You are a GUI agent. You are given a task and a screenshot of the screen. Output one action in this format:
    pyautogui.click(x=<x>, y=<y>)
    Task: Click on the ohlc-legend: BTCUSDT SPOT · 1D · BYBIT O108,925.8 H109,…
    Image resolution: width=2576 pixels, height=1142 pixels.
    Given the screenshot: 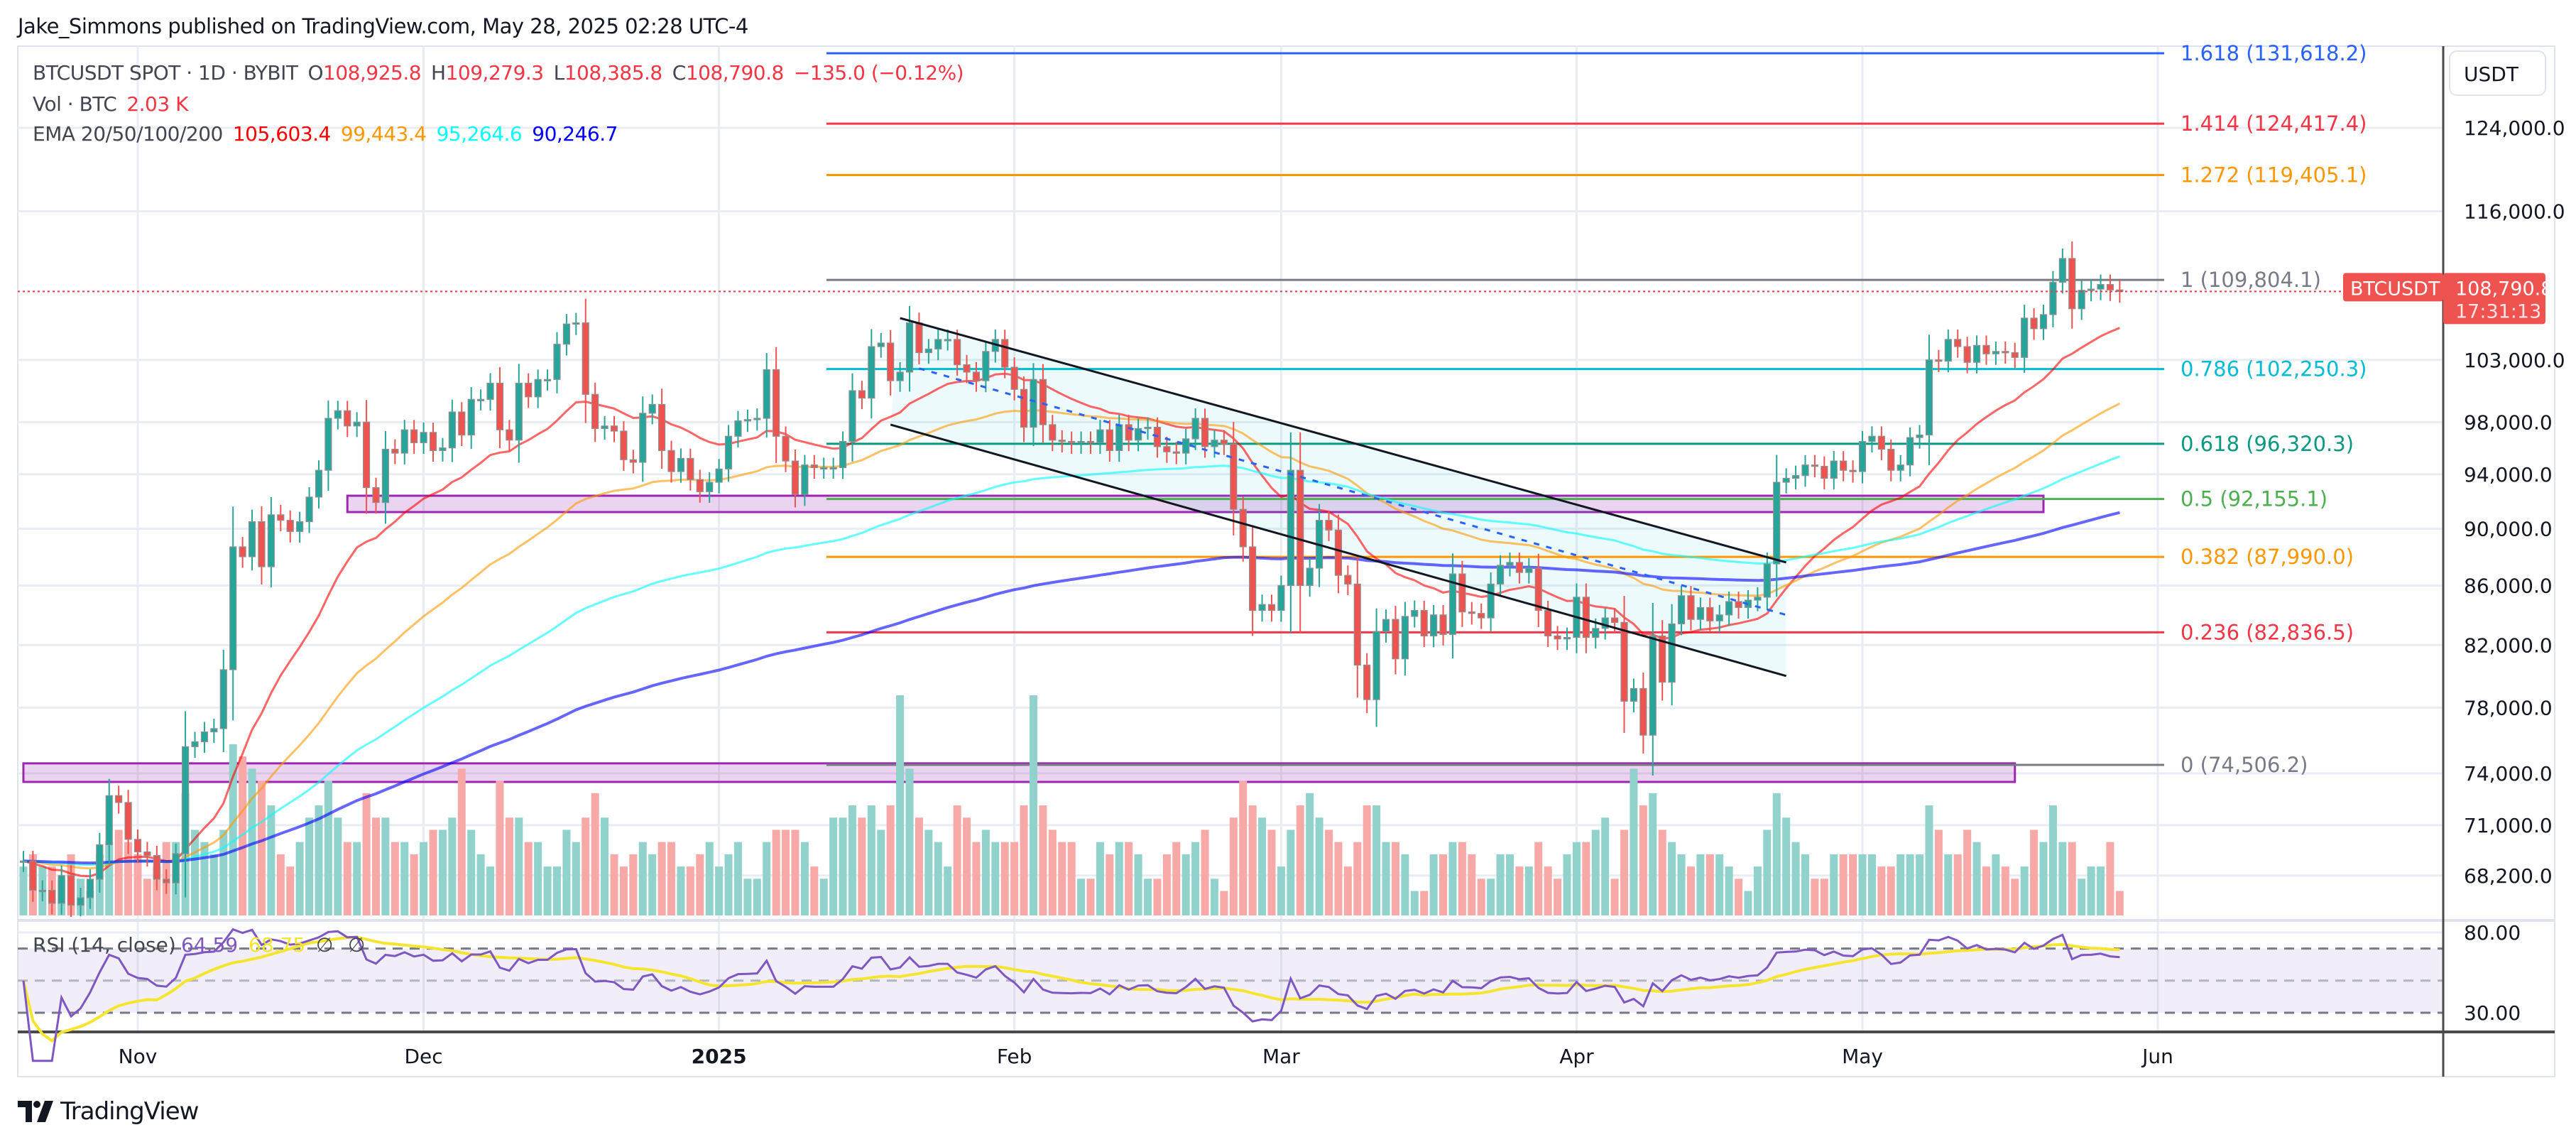 What is the action you would take?
    pyautogui.click(x=503, y=73)
    